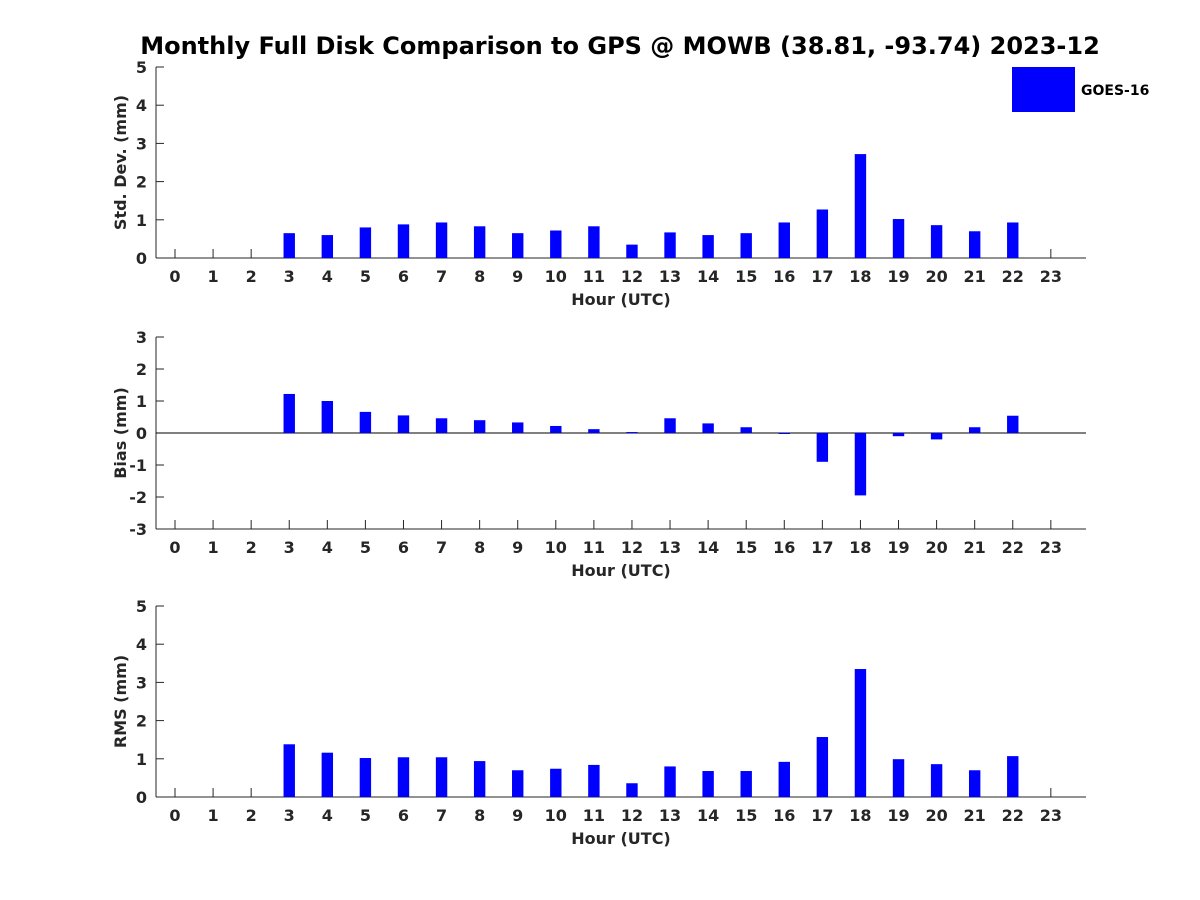  What do you see at coordinates (1051, 815) in the screenshot?
I see `rms-x-tick-label: 23` at bounding box center [1051, 815].